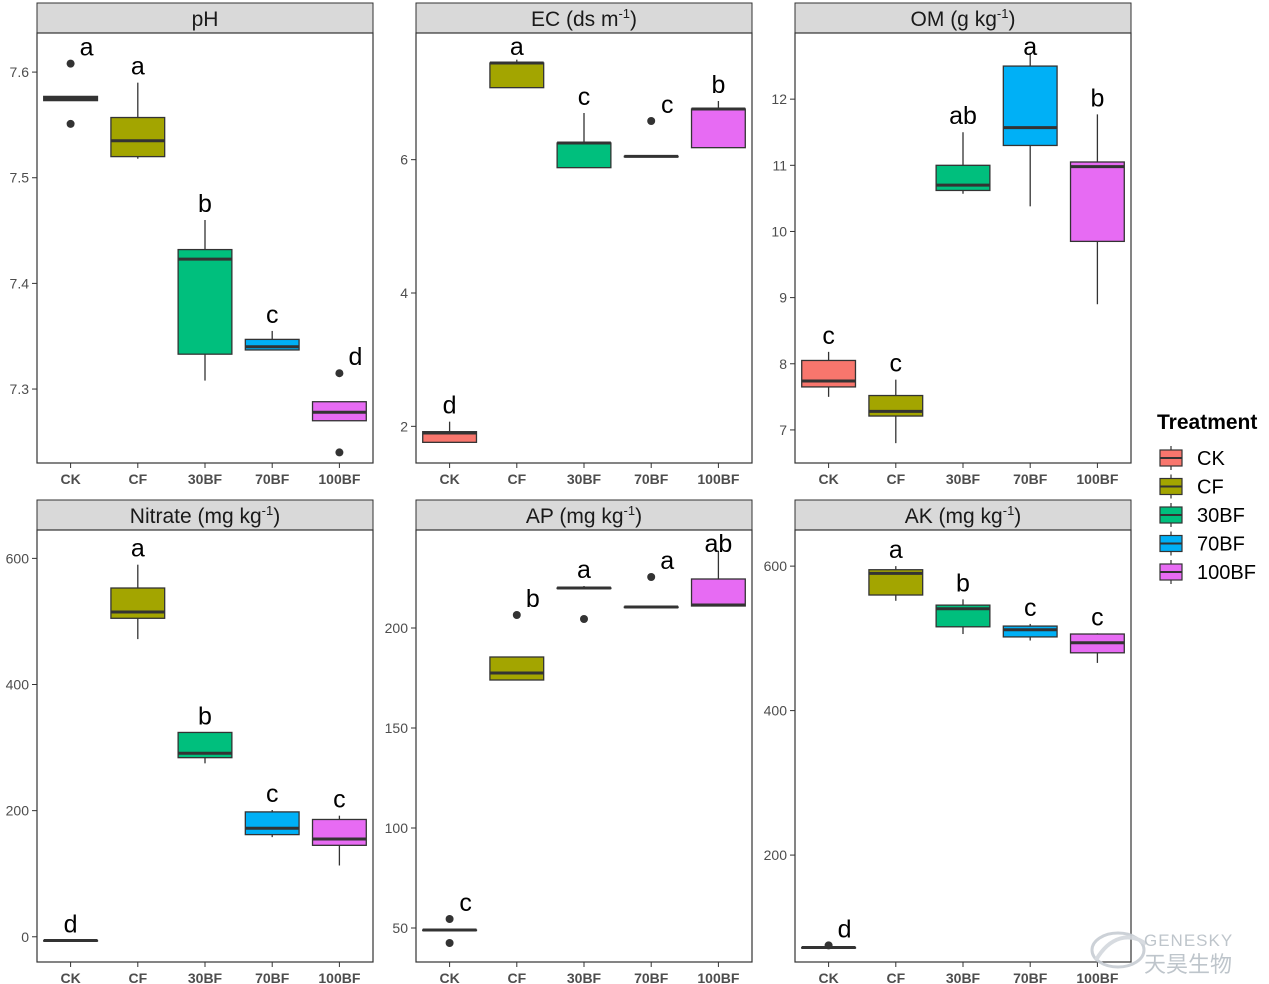  I want to click on facet-title: Nitrate (mg kg-1), so click(205, 515).